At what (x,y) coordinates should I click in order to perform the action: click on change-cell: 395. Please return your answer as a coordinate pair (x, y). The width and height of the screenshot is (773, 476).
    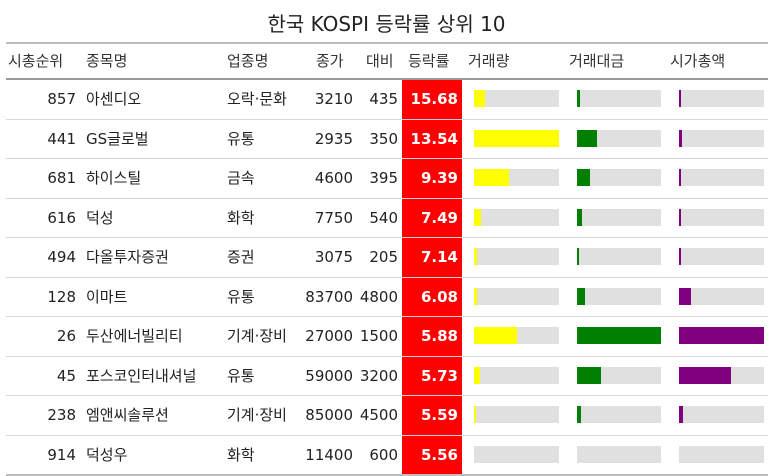
    Looking at the image, I should click on (377, 178).